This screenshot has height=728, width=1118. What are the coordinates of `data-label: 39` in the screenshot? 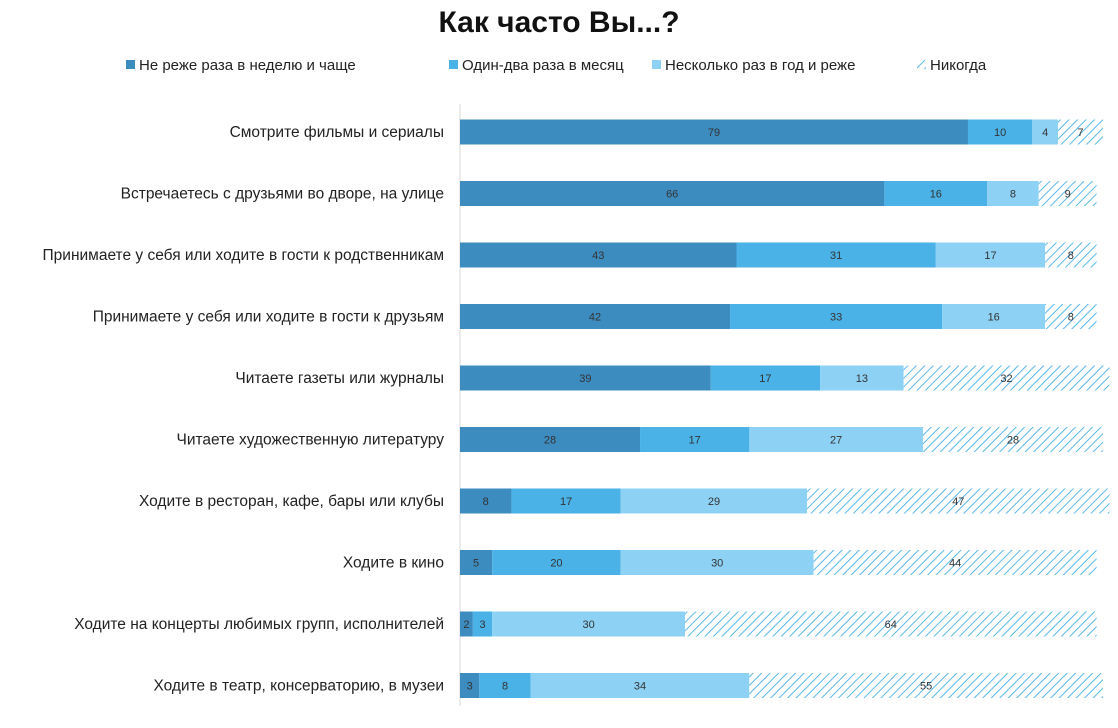 It's located at (585, 379).